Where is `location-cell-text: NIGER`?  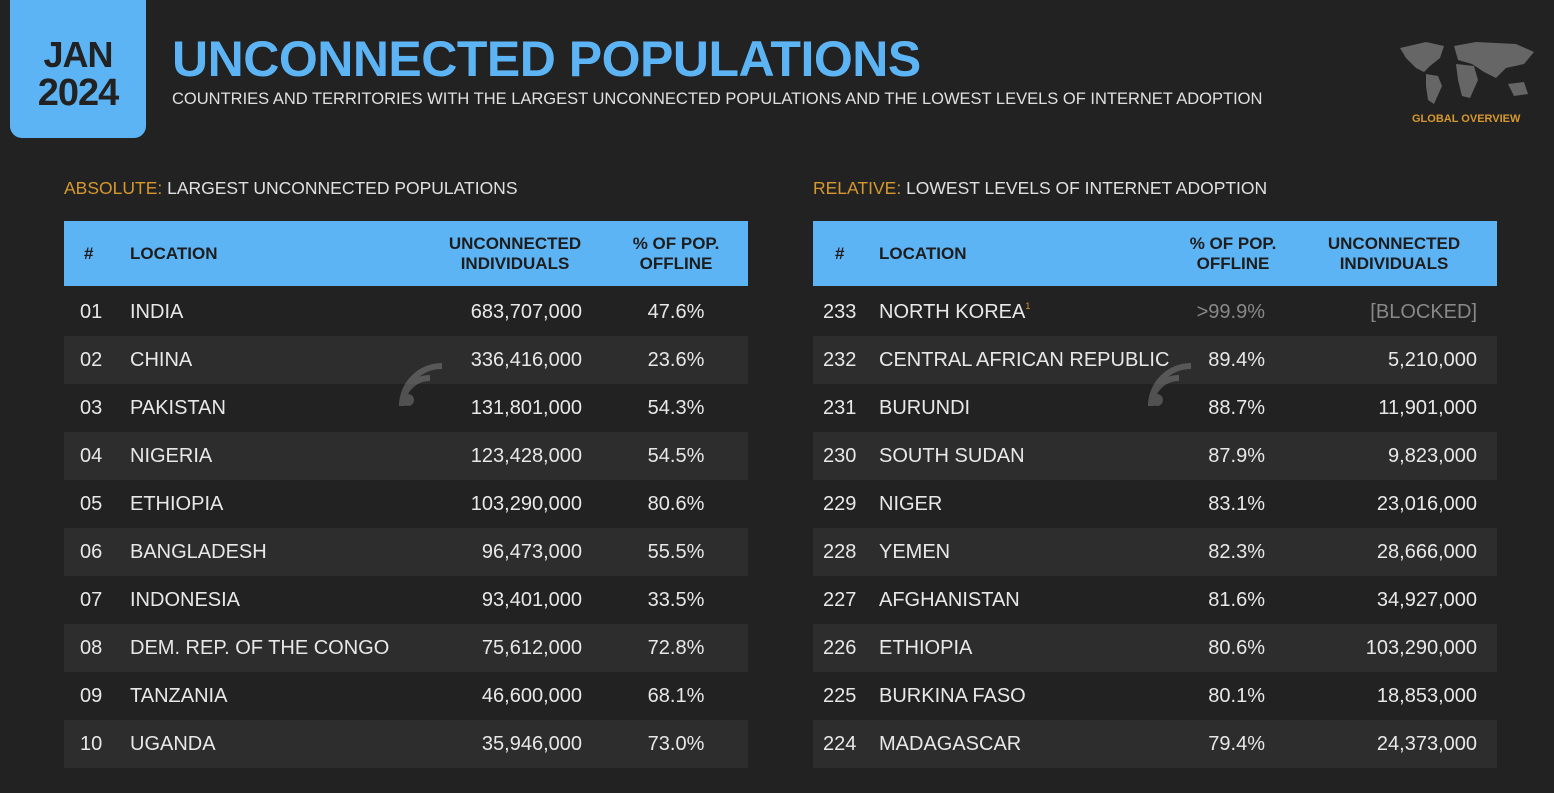
location-cell-text: NIGER is located at coordinates (911, 504).